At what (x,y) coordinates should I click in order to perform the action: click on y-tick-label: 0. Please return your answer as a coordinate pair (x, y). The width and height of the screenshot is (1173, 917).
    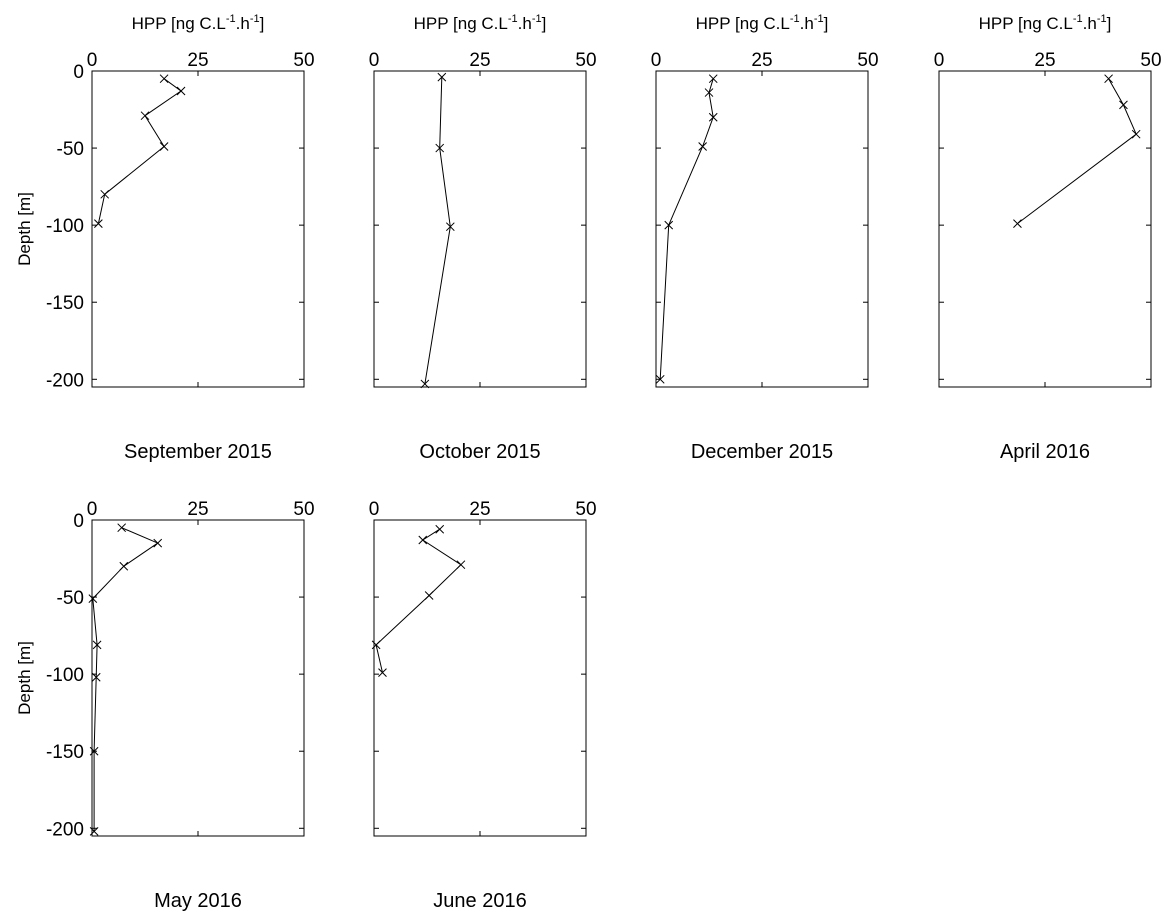
    Looking at the image, I should click on (78, 72).